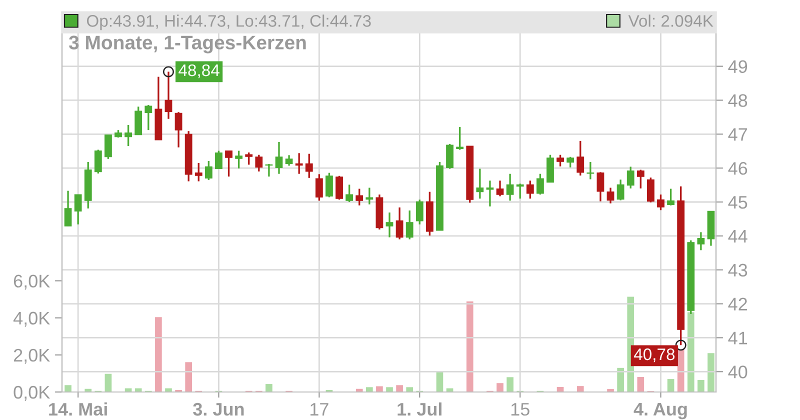  What do you see at coordinates (520, 409) in the screenshot?
I see `x-tick-label: 15` at bounding box center [520, 409].